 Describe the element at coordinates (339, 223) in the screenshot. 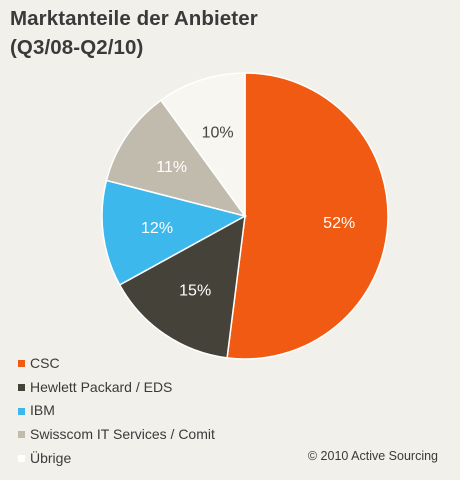

I see `pie-label-0: 52%` at that location.